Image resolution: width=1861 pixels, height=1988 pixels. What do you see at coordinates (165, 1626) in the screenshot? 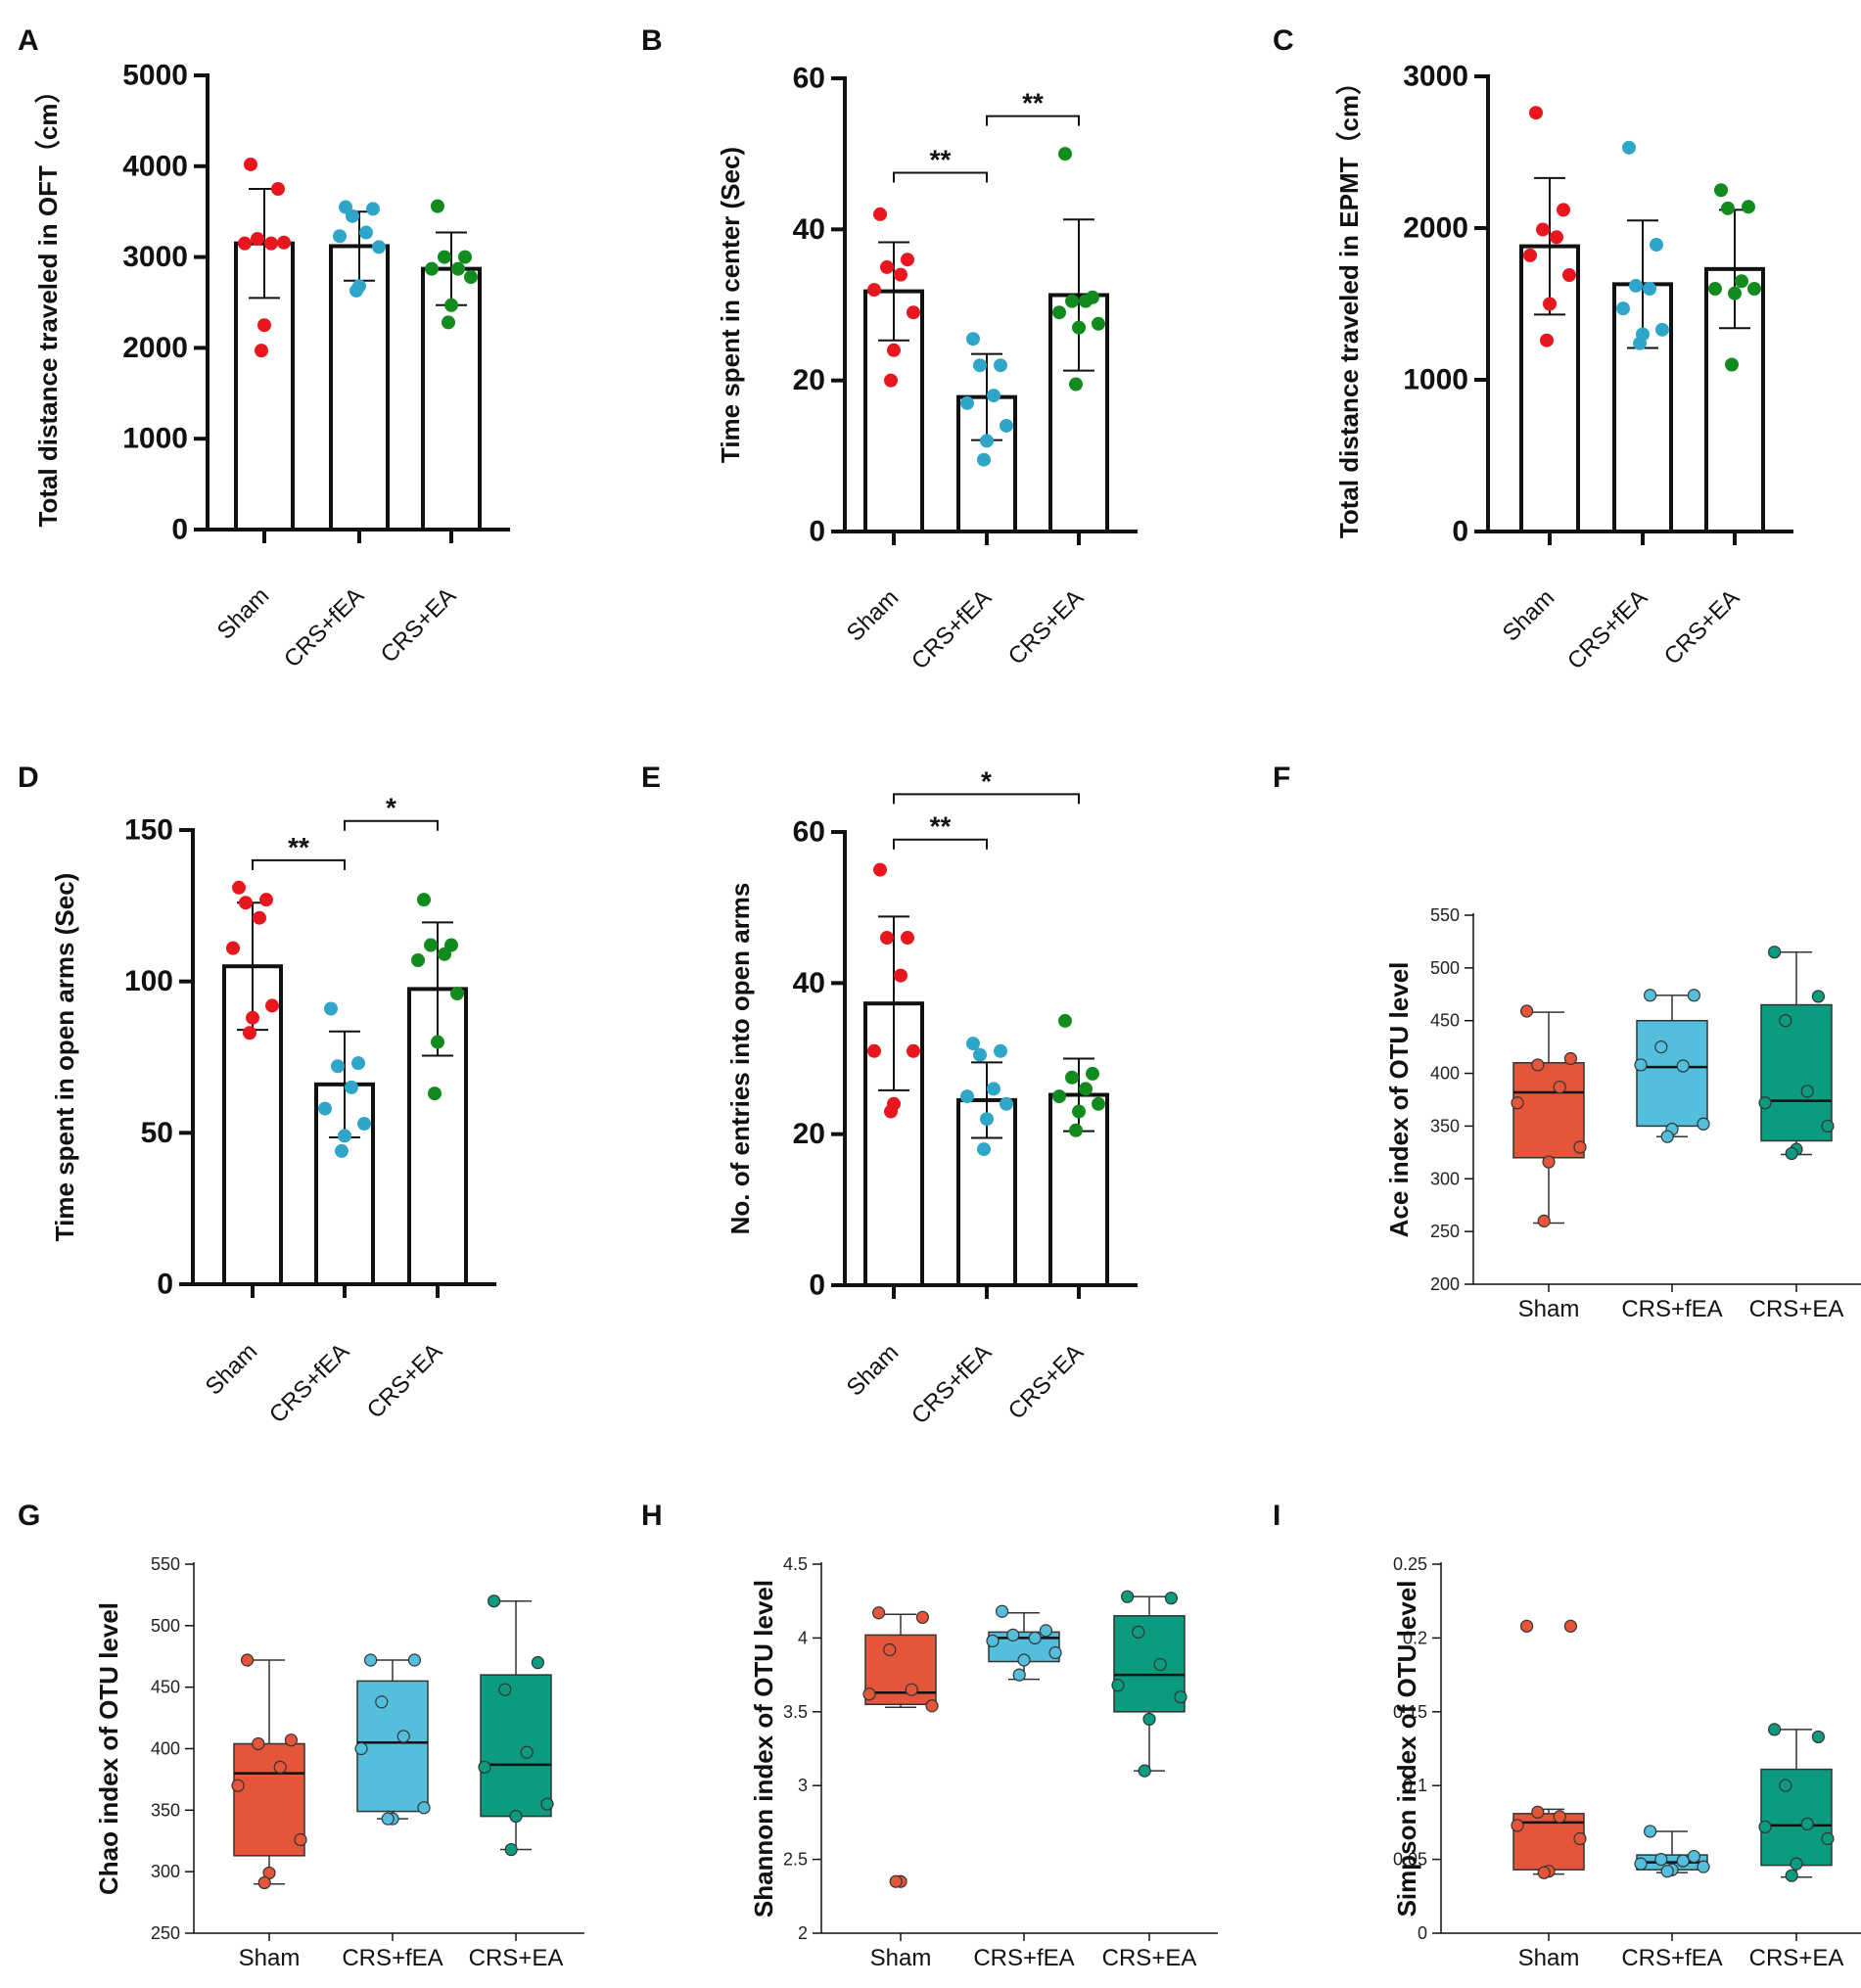
I see `y-tick-label: 500` at bounding box center [165, 1626].